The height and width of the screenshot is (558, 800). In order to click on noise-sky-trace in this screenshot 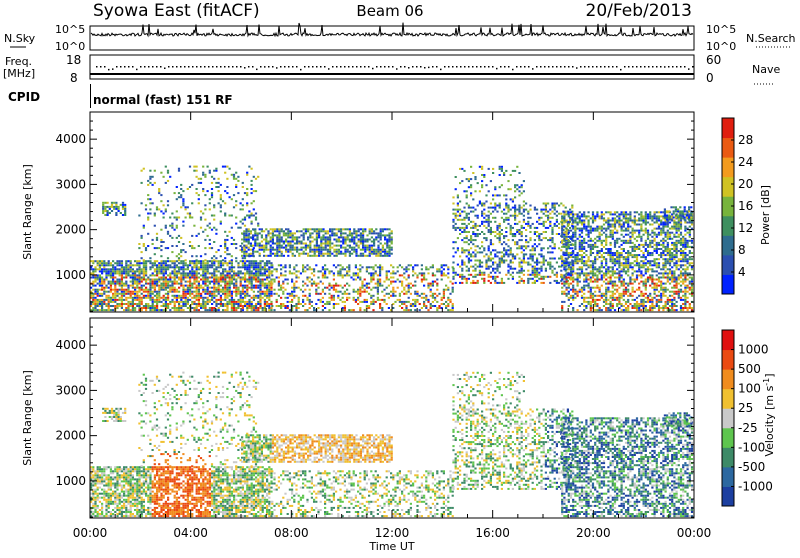, I will do `click(392, 29)`.